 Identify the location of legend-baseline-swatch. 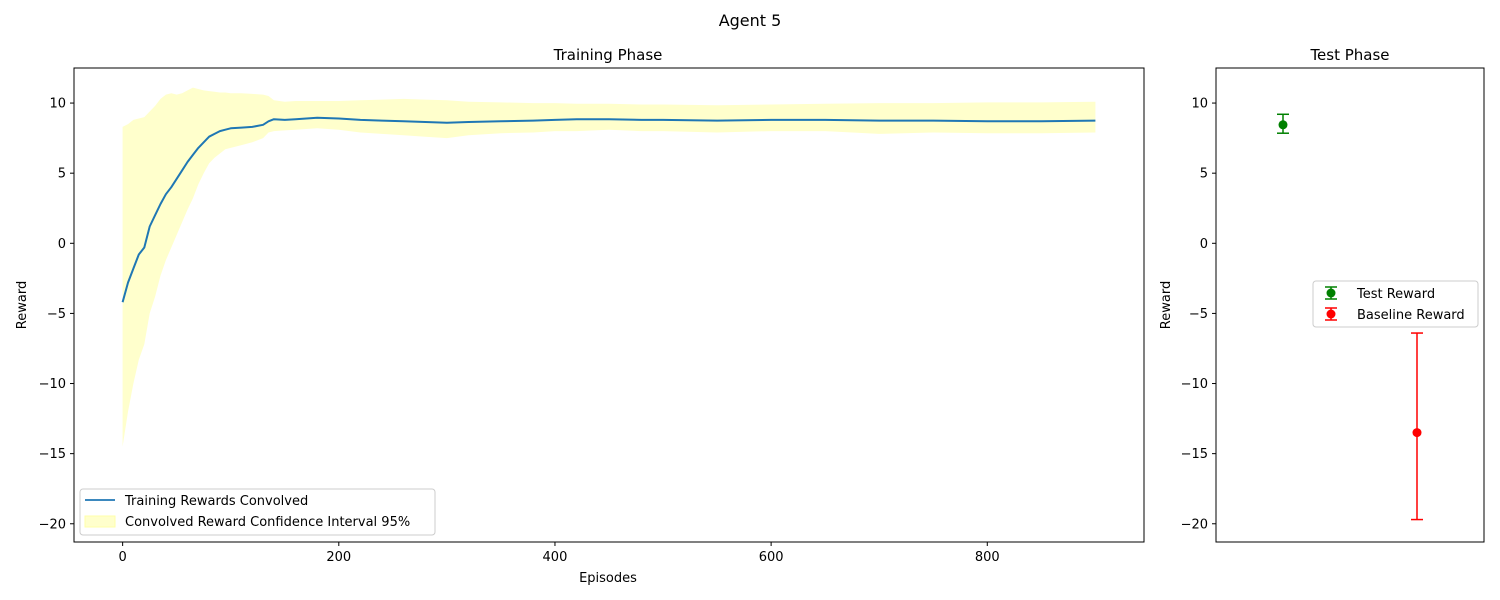
(1331, 314).